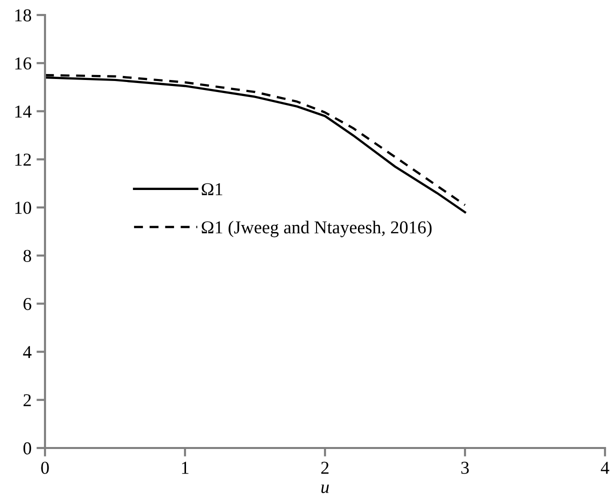 The height and width of the screenshot is (504, 616). What do you see at coordinates (23, 15) in the screenshot?
I see `y-tick-label: 18` at bounding box center [23, 15].